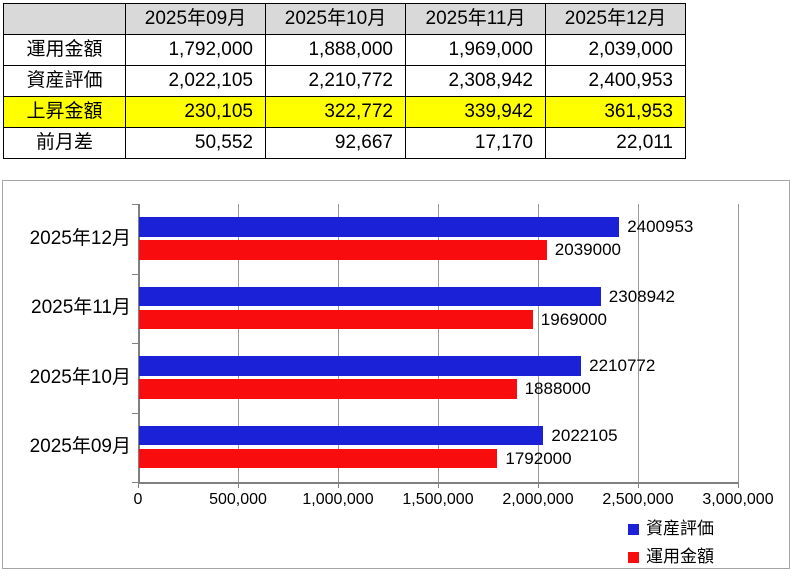 This screenshot has height=577, width=799. I want to click on x-axis-tick-label: 0, so click(138, 499).